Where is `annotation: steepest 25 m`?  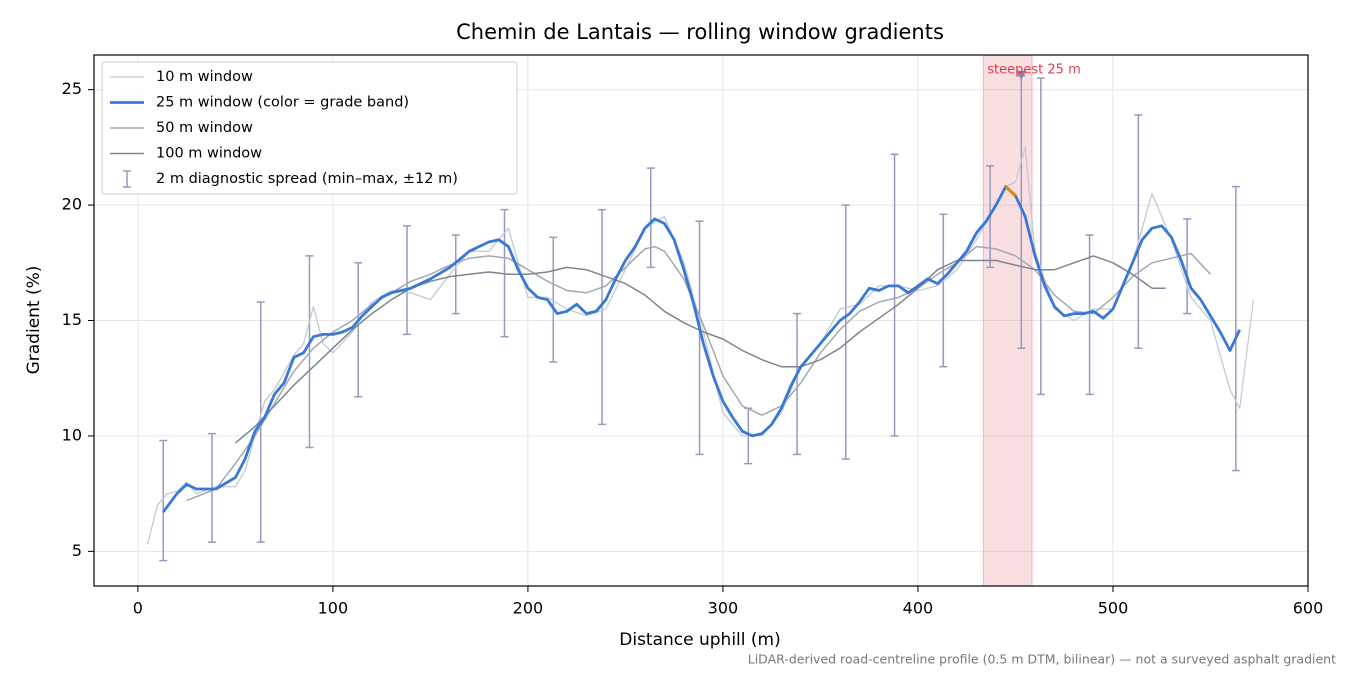 annotation: steepest 25 m is located at coordinates (1033, 70).